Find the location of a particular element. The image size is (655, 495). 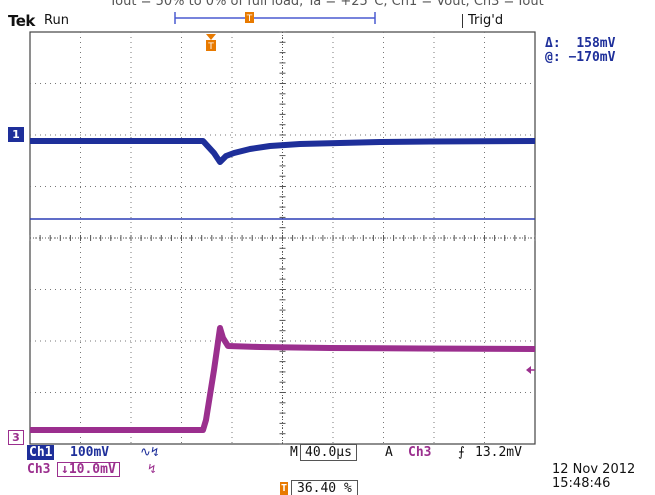

at-label: @: is located at coordinates (553, 57).